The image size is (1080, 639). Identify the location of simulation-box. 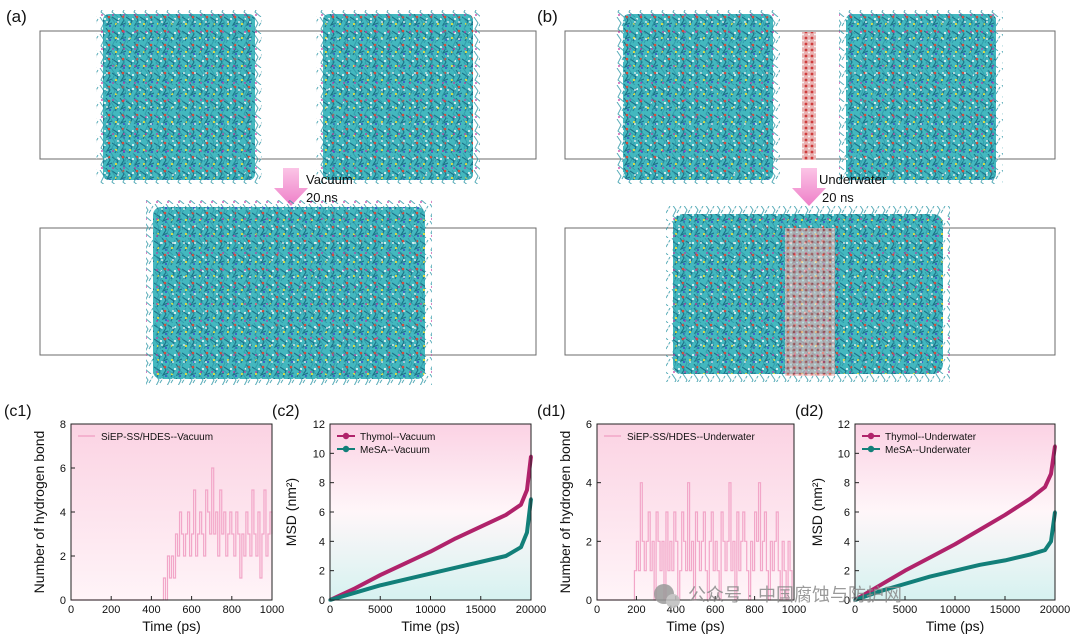
(288, 95).